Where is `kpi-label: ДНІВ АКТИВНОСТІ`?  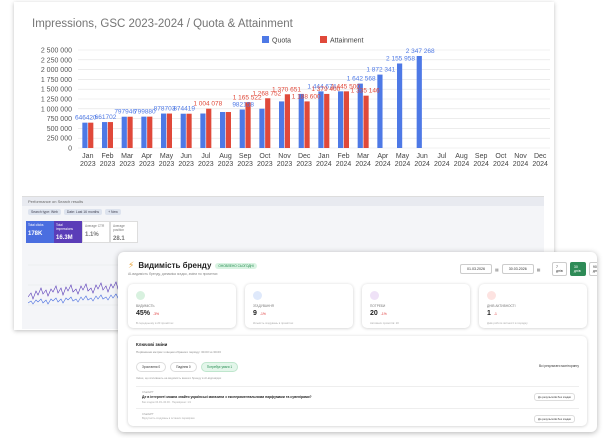
kpi-label: ДНІВ АКТИВНОСТІ is located at coordinates (501, 306).